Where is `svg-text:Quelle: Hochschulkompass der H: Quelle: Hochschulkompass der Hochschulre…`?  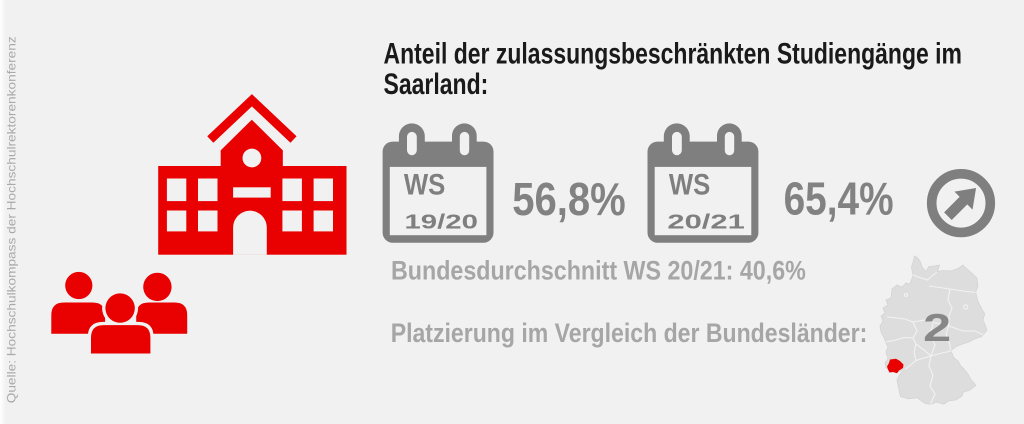 svg-text:Quelle: Hochschulkompass der H: Quelle: Hochschulkompass der Hochschulre… is located at coordinates (12, 219).